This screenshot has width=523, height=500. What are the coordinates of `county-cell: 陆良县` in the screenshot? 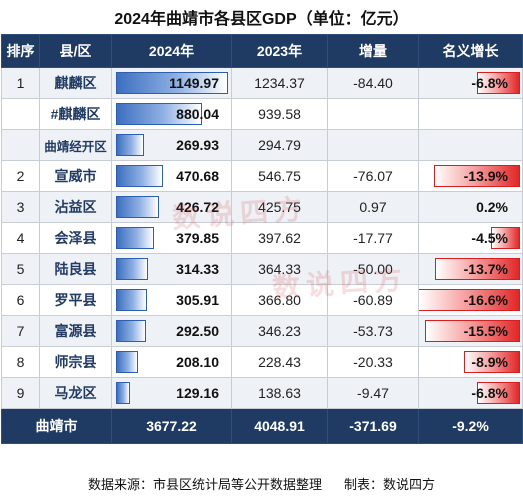 It's located at (75, 269).